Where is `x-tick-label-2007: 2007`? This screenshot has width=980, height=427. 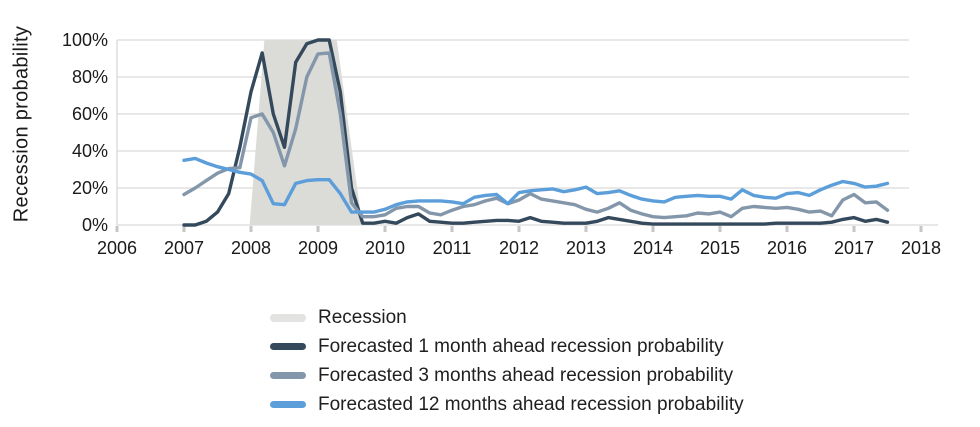
x-tick-label-2007: 2007 is located at coordinates (184, 248).